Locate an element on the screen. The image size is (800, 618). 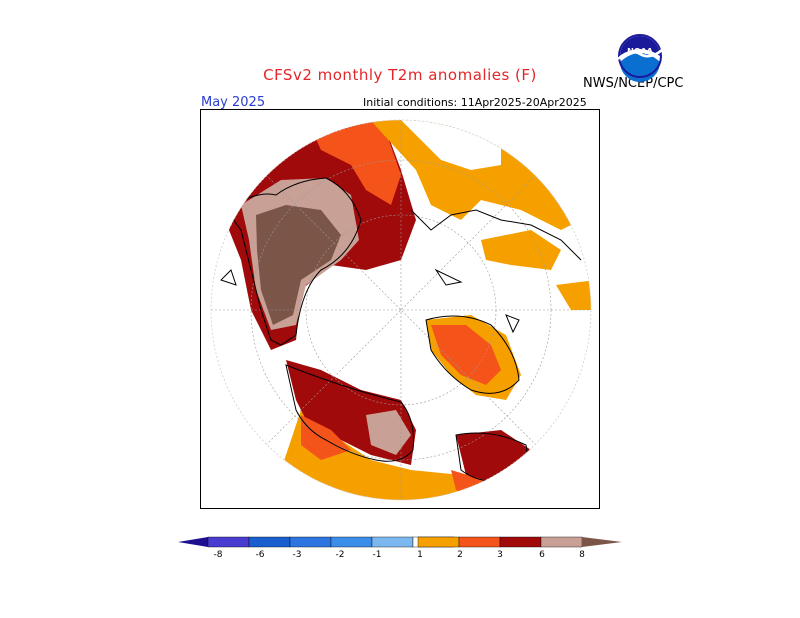
colorbar-label: -2 is located at coordinates (340, 555).